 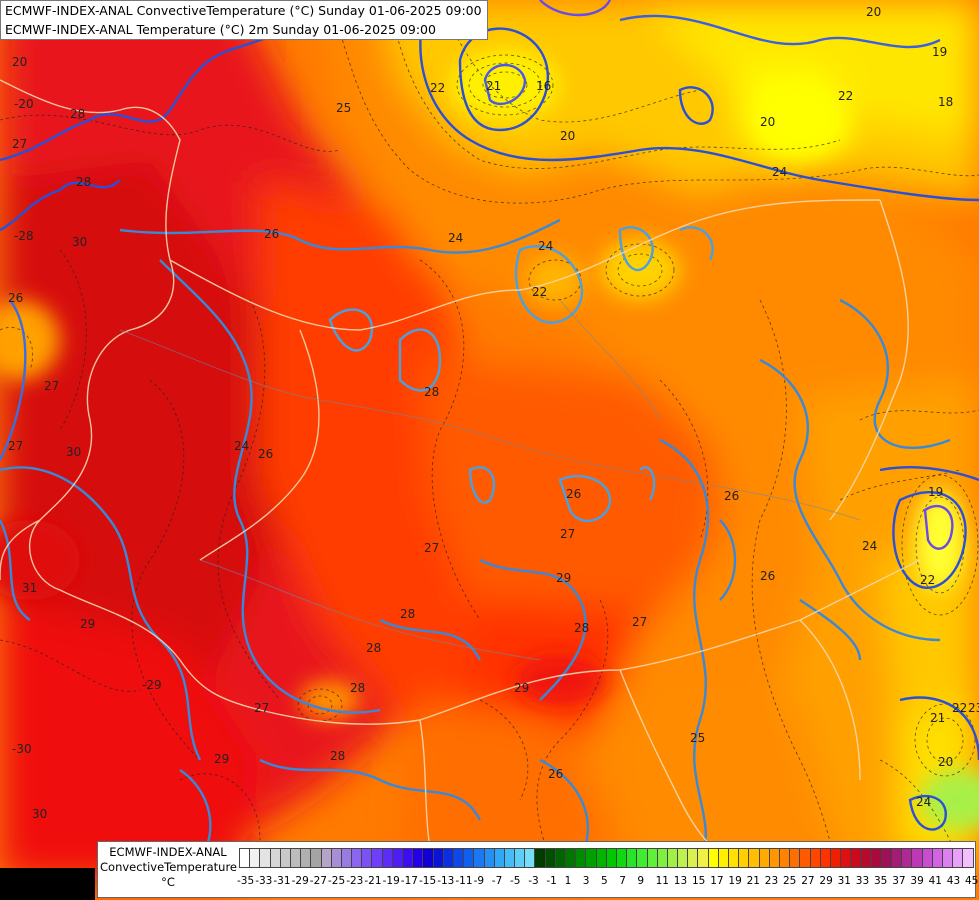 I want to click on legend-tick: 5, so click(x=604, y=881).